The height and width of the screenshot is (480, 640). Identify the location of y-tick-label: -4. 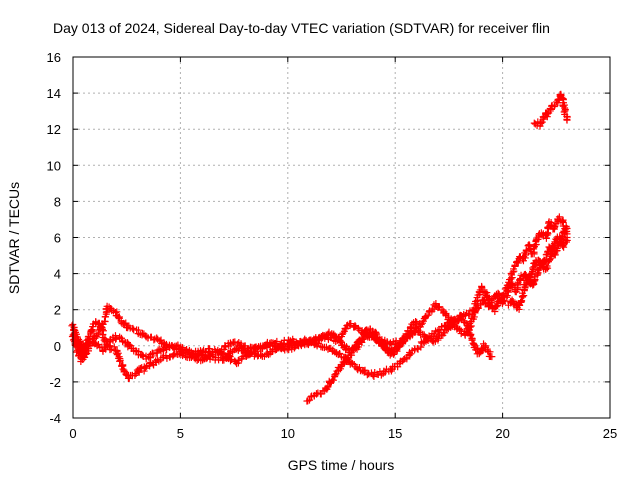
(55, 418).